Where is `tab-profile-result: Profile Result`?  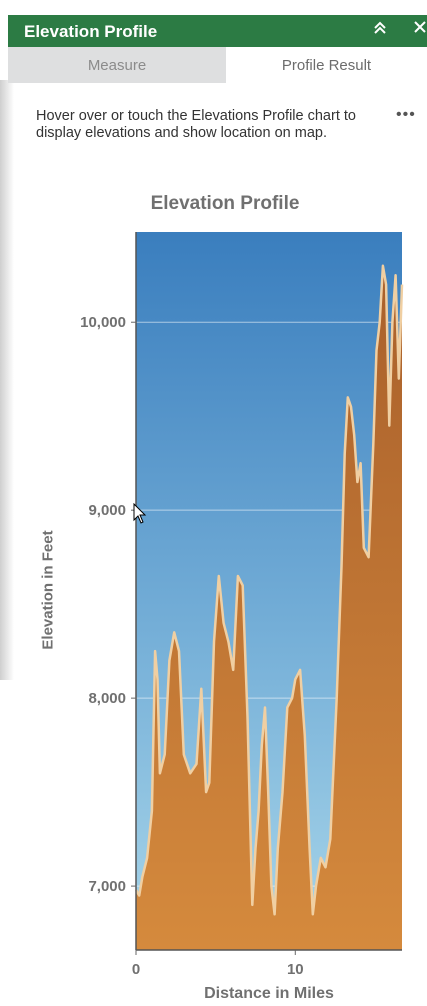 tab-profile-result: Profile Result is located at coordinates (326, 65).